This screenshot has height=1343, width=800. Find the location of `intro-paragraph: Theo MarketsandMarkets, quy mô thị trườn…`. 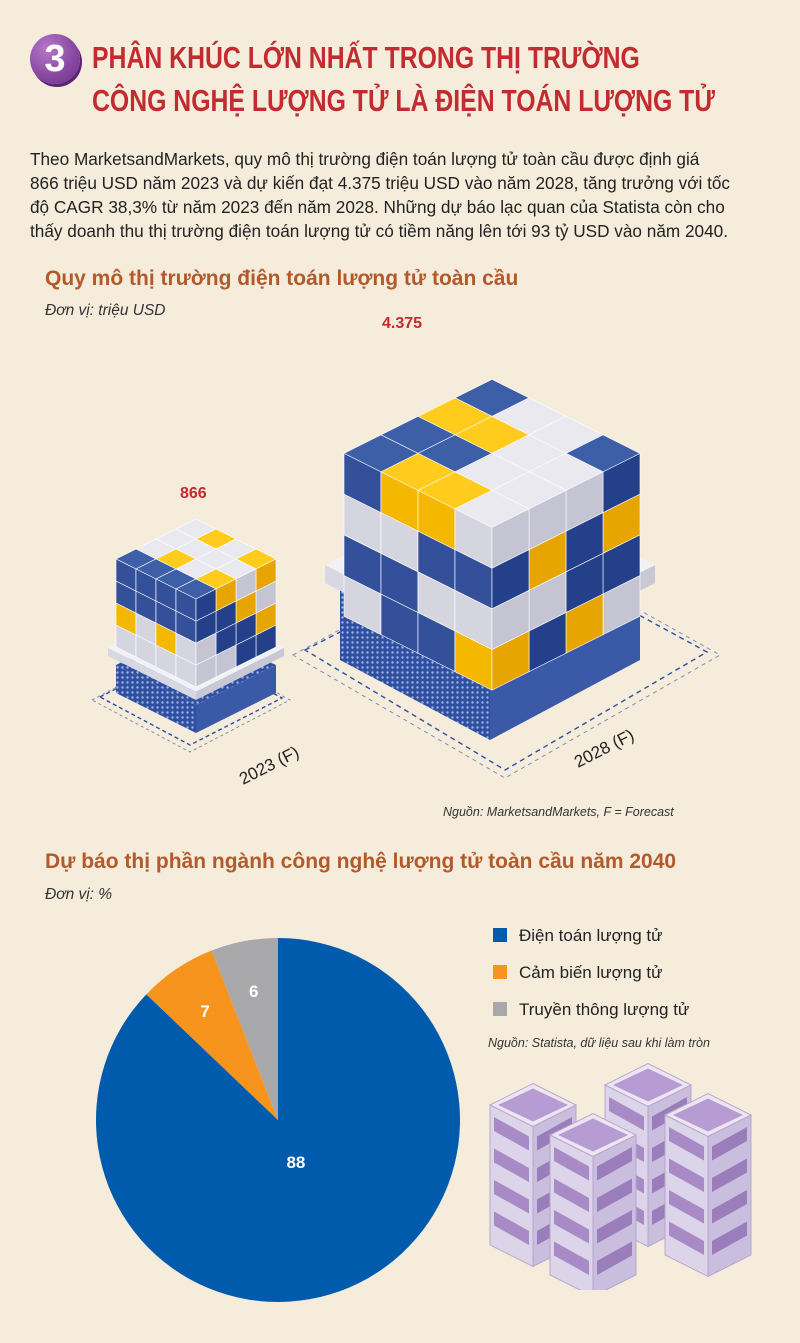

intro-paragraph: Theo MarketsandMarkets, quy mô thị trườn… is located at coordinates (402, 195).